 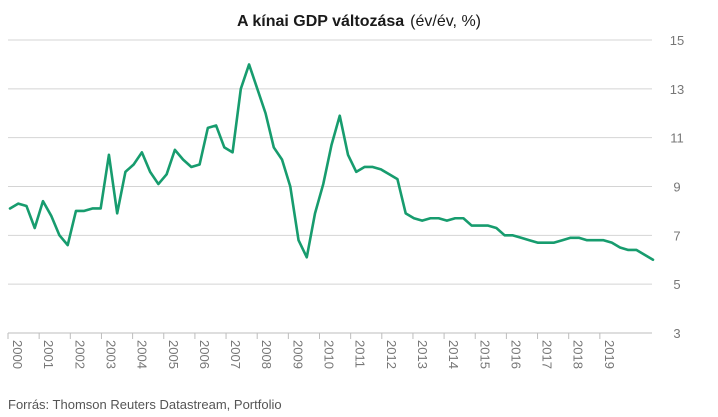 I want to click on y-axis-tick-labels: 15 13 11 9 7 5 3, so click(x=677, y=187).